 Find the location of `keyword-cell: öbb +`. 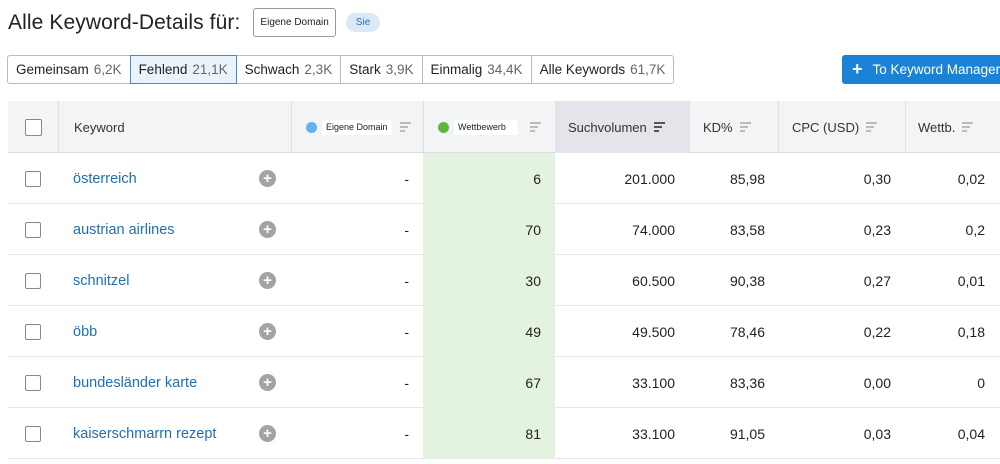

keyword-cell: öbb + is located at coordinates (174, 331).